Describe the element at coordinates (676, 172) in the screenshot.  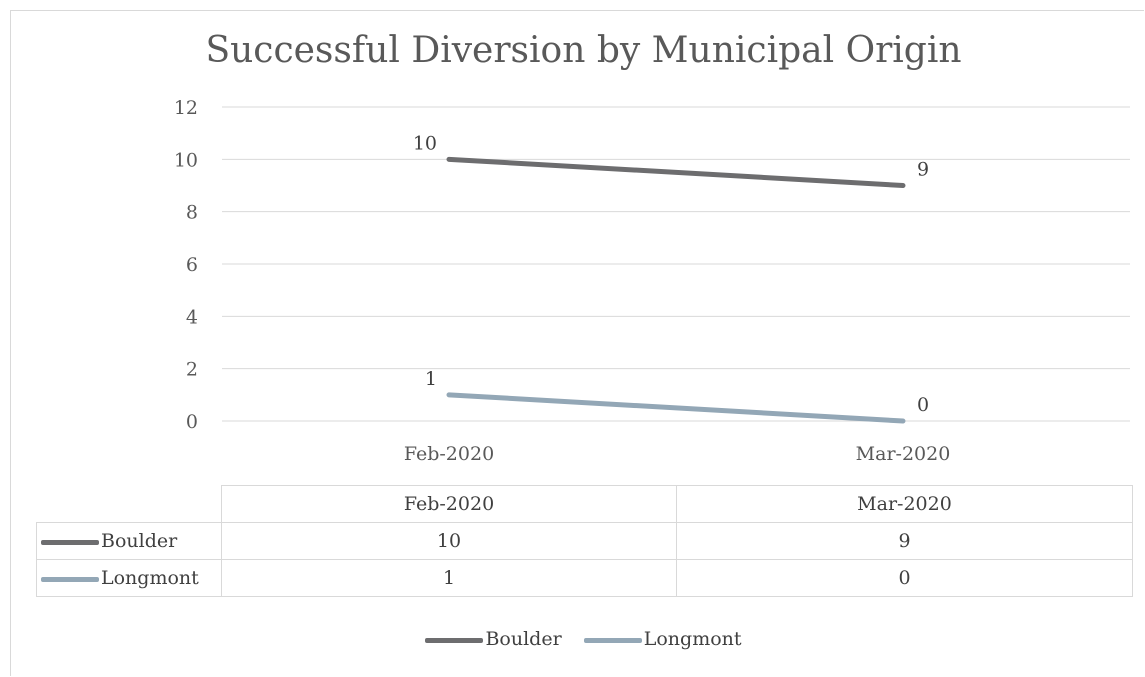
I see `series-line-boulder` at that location.